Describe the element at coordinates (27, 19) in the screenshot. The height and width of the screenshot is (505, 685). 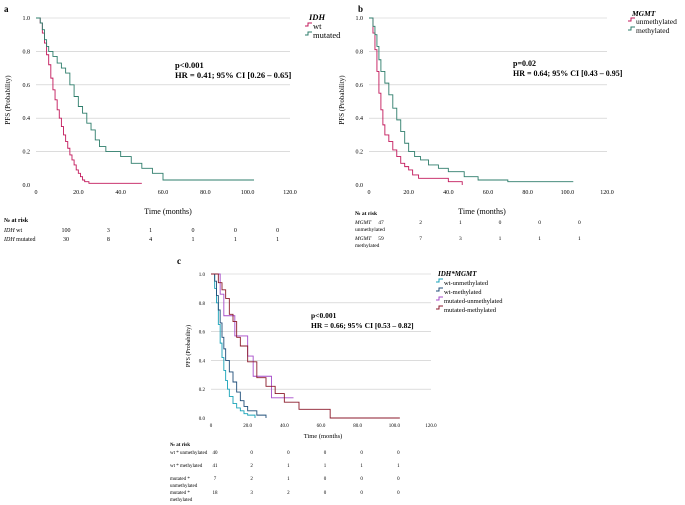
I see `y-tick-label: 1.0` at that location.